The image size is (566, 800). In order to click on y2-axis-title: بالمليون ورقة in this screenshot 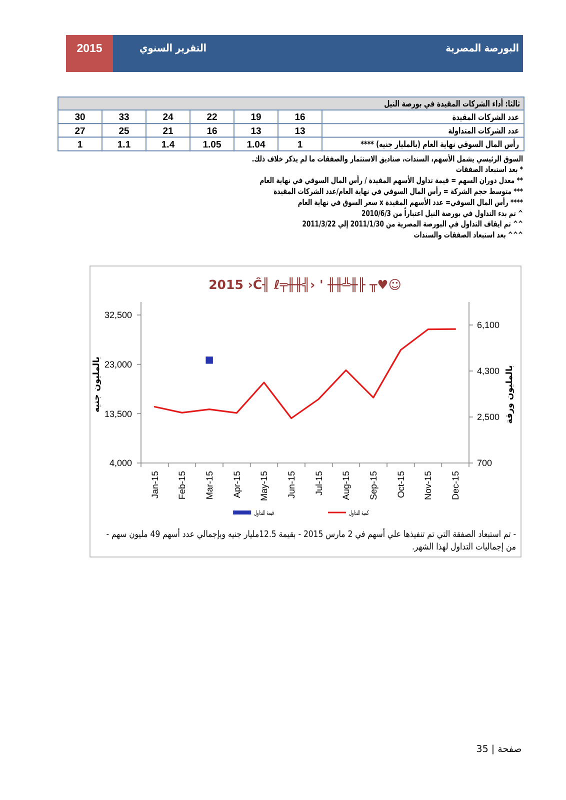, I will do `click(510, 394)`.